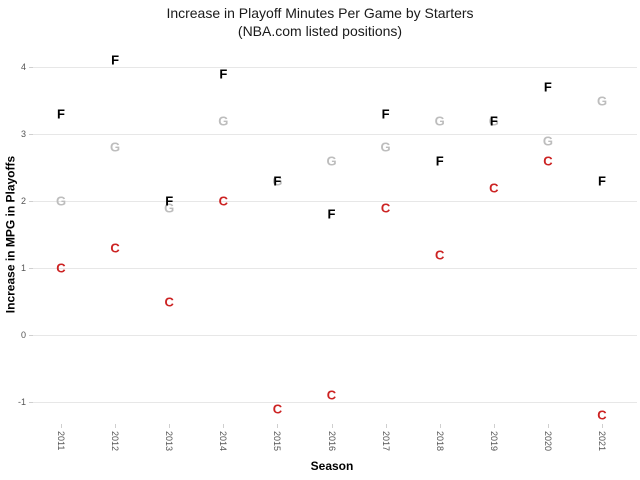 The image size is (640, 480). What do you see at coordinates (331, 441) in the screenshot?
I see `x-tick-label: 2016` at bounding box center [331, 441].